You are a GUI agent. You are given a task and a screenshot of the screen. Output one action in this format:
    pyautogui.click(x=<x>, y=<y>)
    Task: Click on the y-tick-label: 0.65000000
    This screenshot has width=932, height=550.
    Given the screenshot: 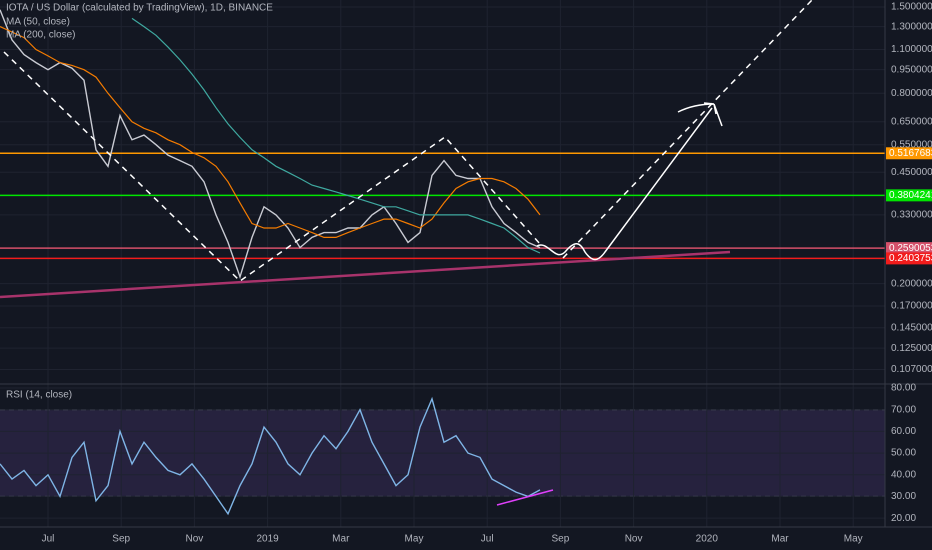 What is the action you would take?
    pyautogui.click(x=911, y=121)
    